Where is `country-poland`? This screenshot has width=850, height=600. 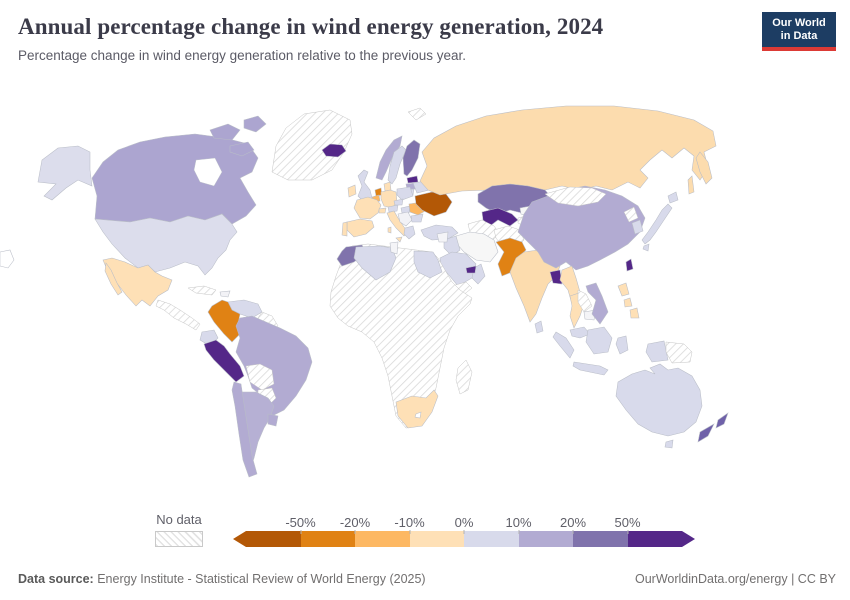 country-poland is located at coordinates (405, 193).